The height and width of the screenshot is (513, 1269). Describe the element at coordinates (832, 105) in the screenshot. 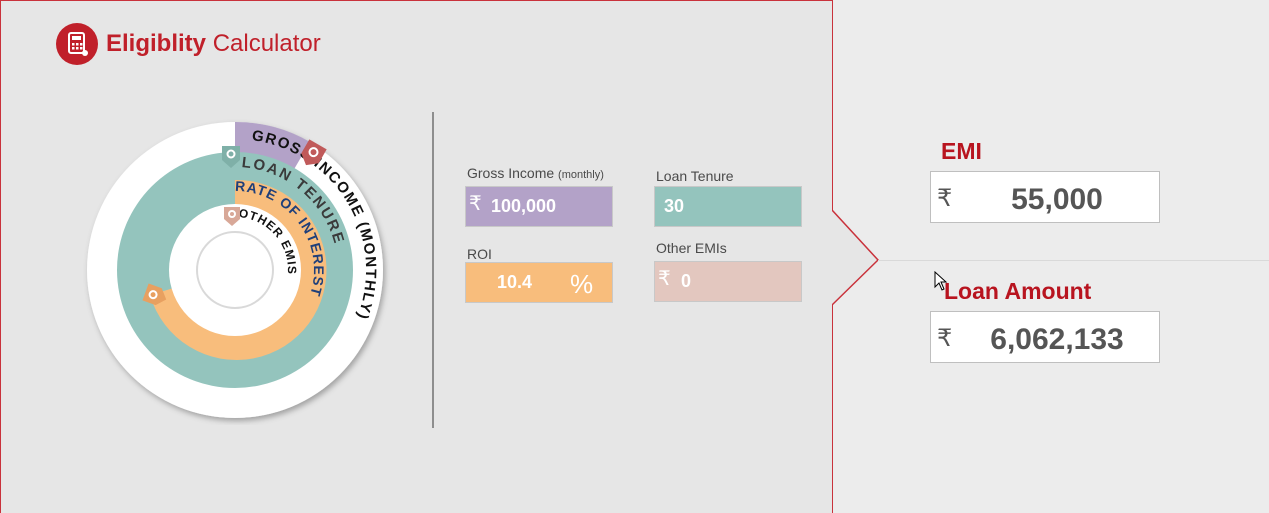

I see `panel-left-border-top` at that location.